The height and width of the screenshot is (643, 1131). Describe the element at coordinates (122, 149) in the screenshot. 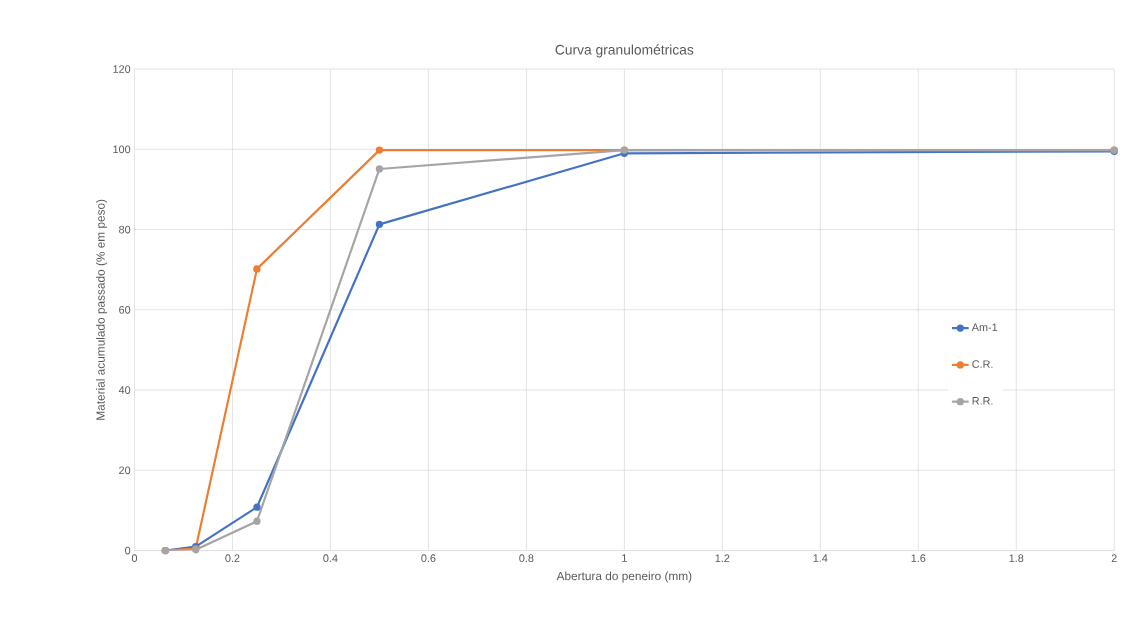

I see `y-tick-label: 100` at that location.